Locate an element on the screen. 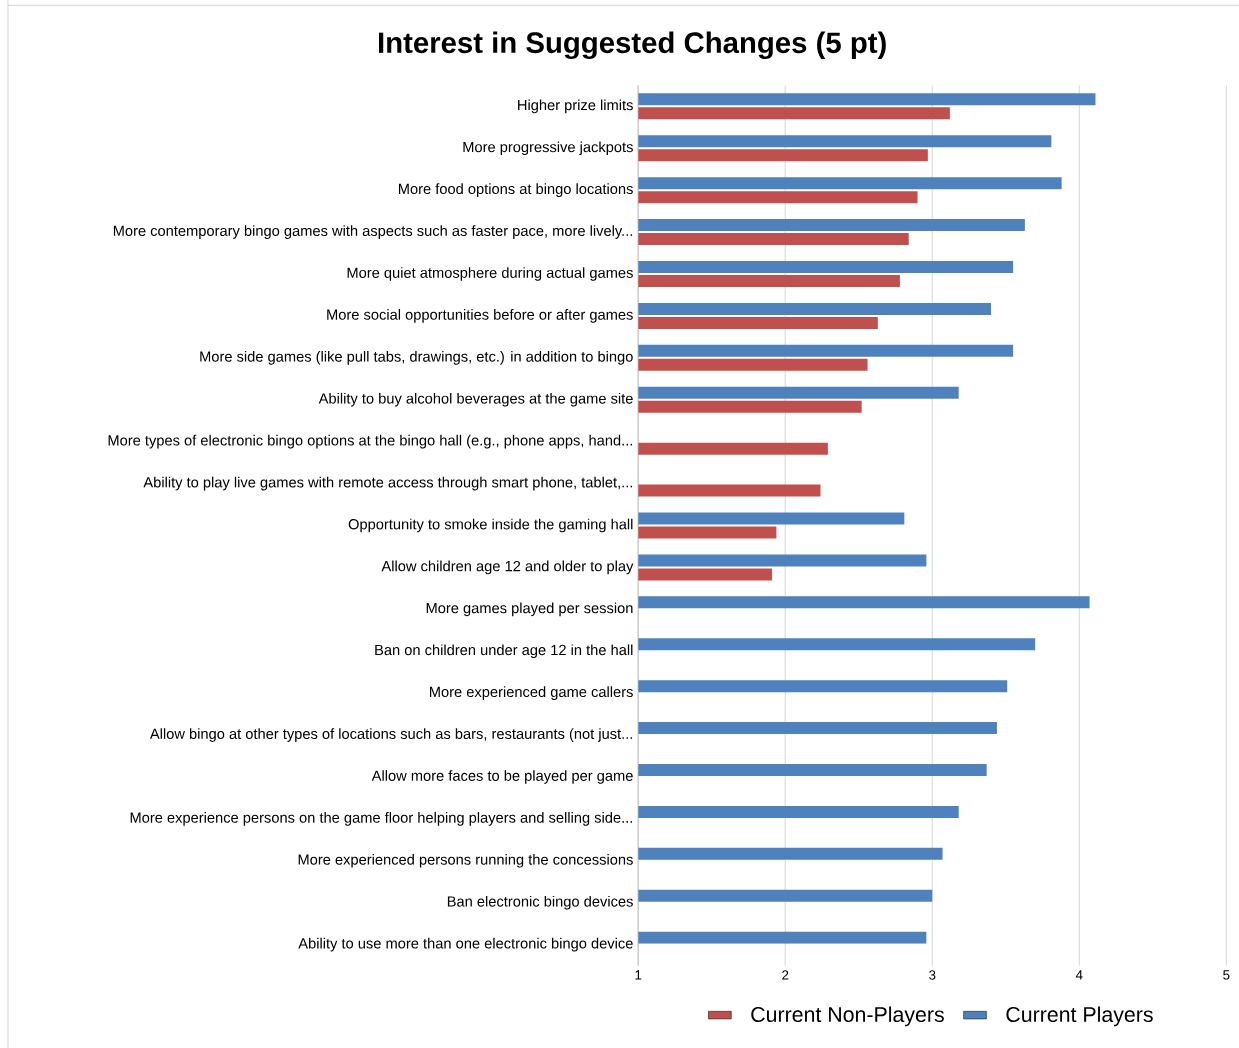  y-tick-label: More food options at bingo locations is located at coordinates (515, 190).